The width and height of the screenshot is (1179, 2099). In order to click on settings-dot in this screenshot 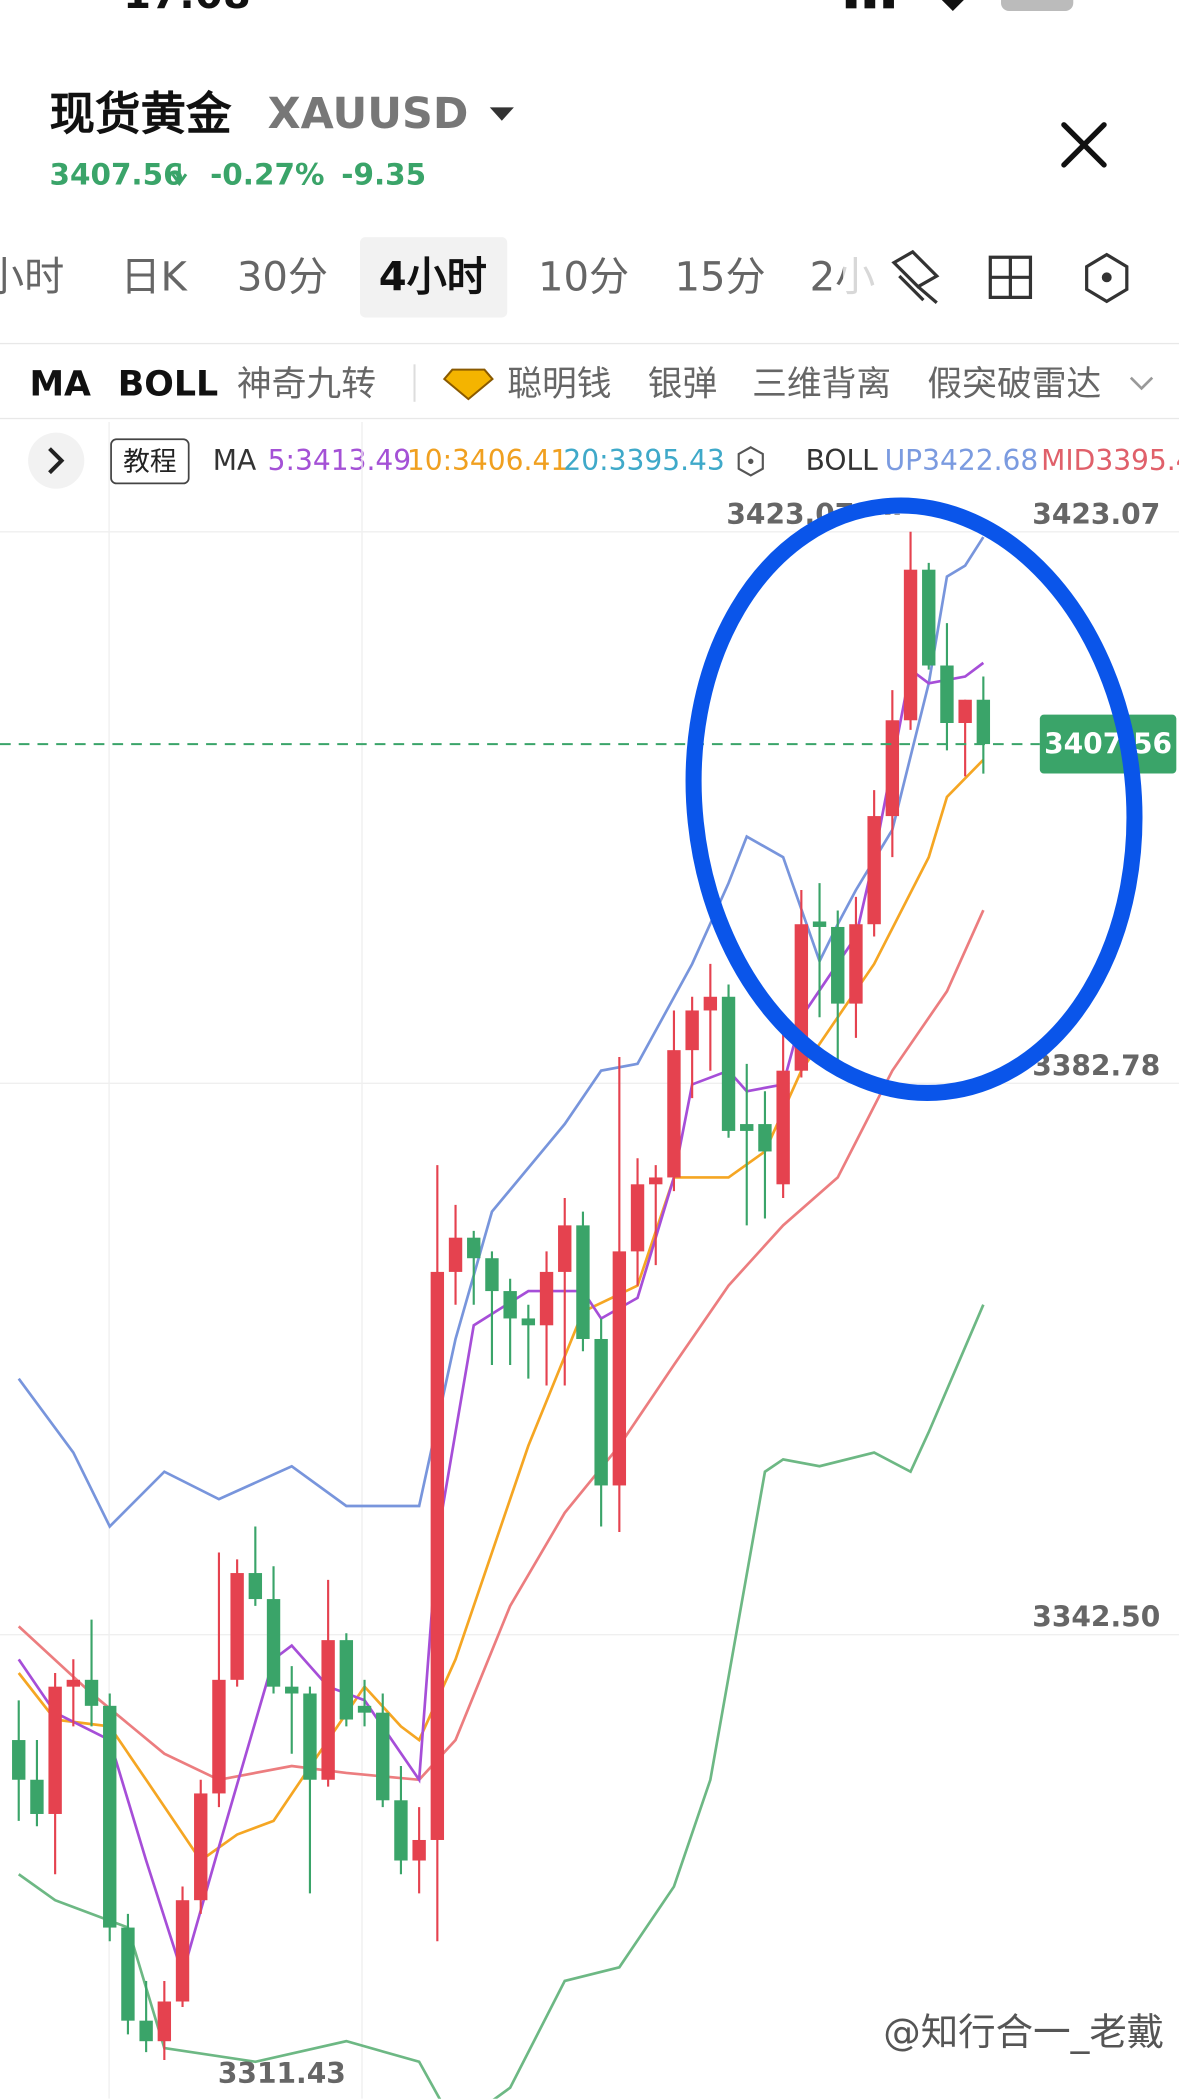, I will do `click(1106, 277)`.